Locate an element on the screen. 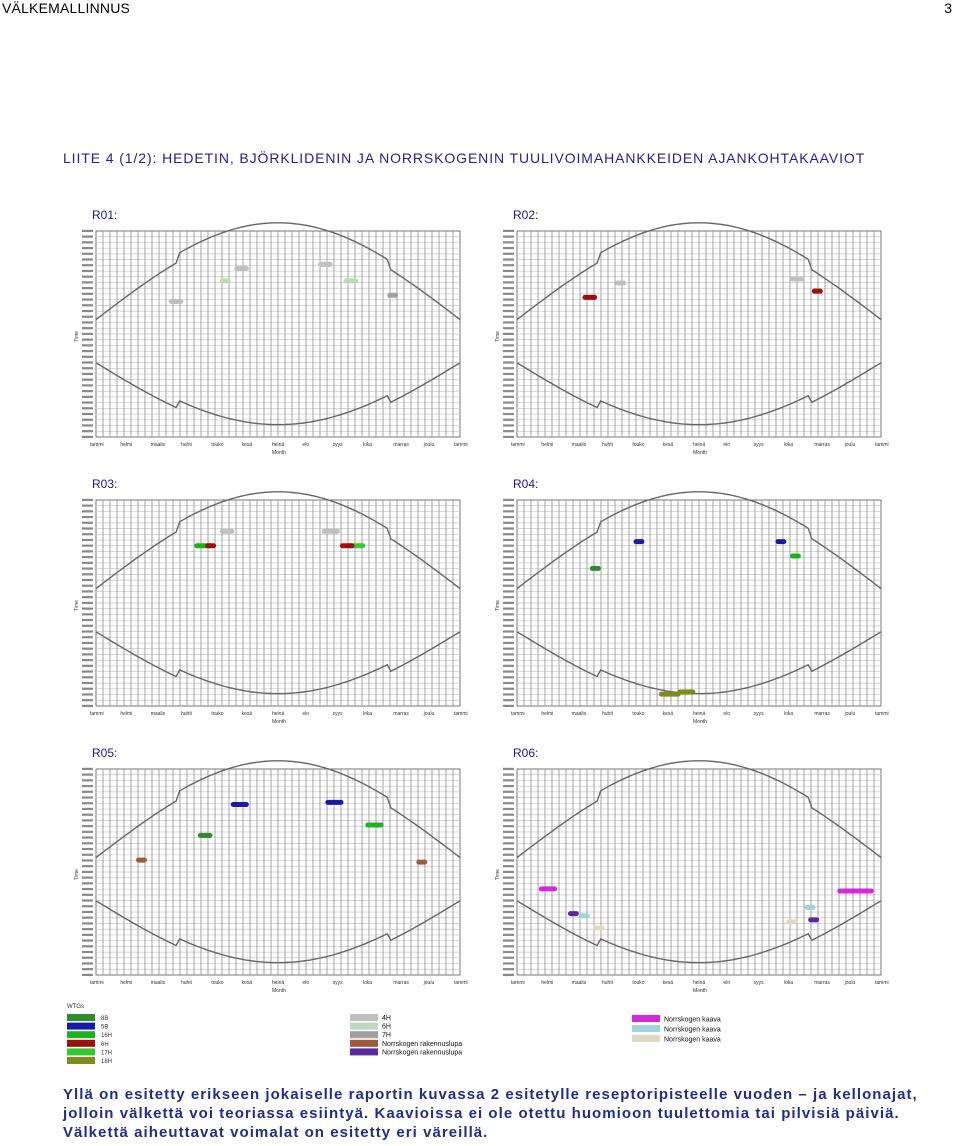  panel-label: R03: is located at coordinates (104, 484).